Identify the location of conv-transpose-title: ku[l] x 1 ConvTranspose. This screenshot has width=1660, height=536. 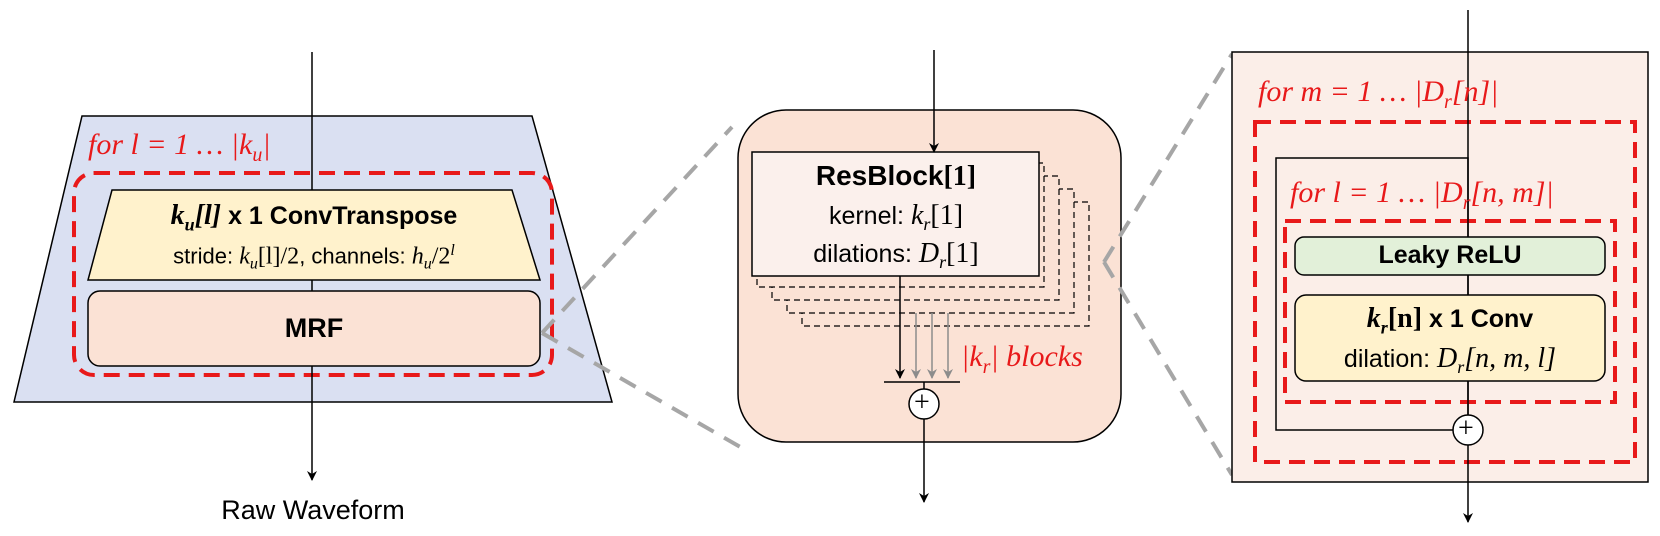
(314, 217).